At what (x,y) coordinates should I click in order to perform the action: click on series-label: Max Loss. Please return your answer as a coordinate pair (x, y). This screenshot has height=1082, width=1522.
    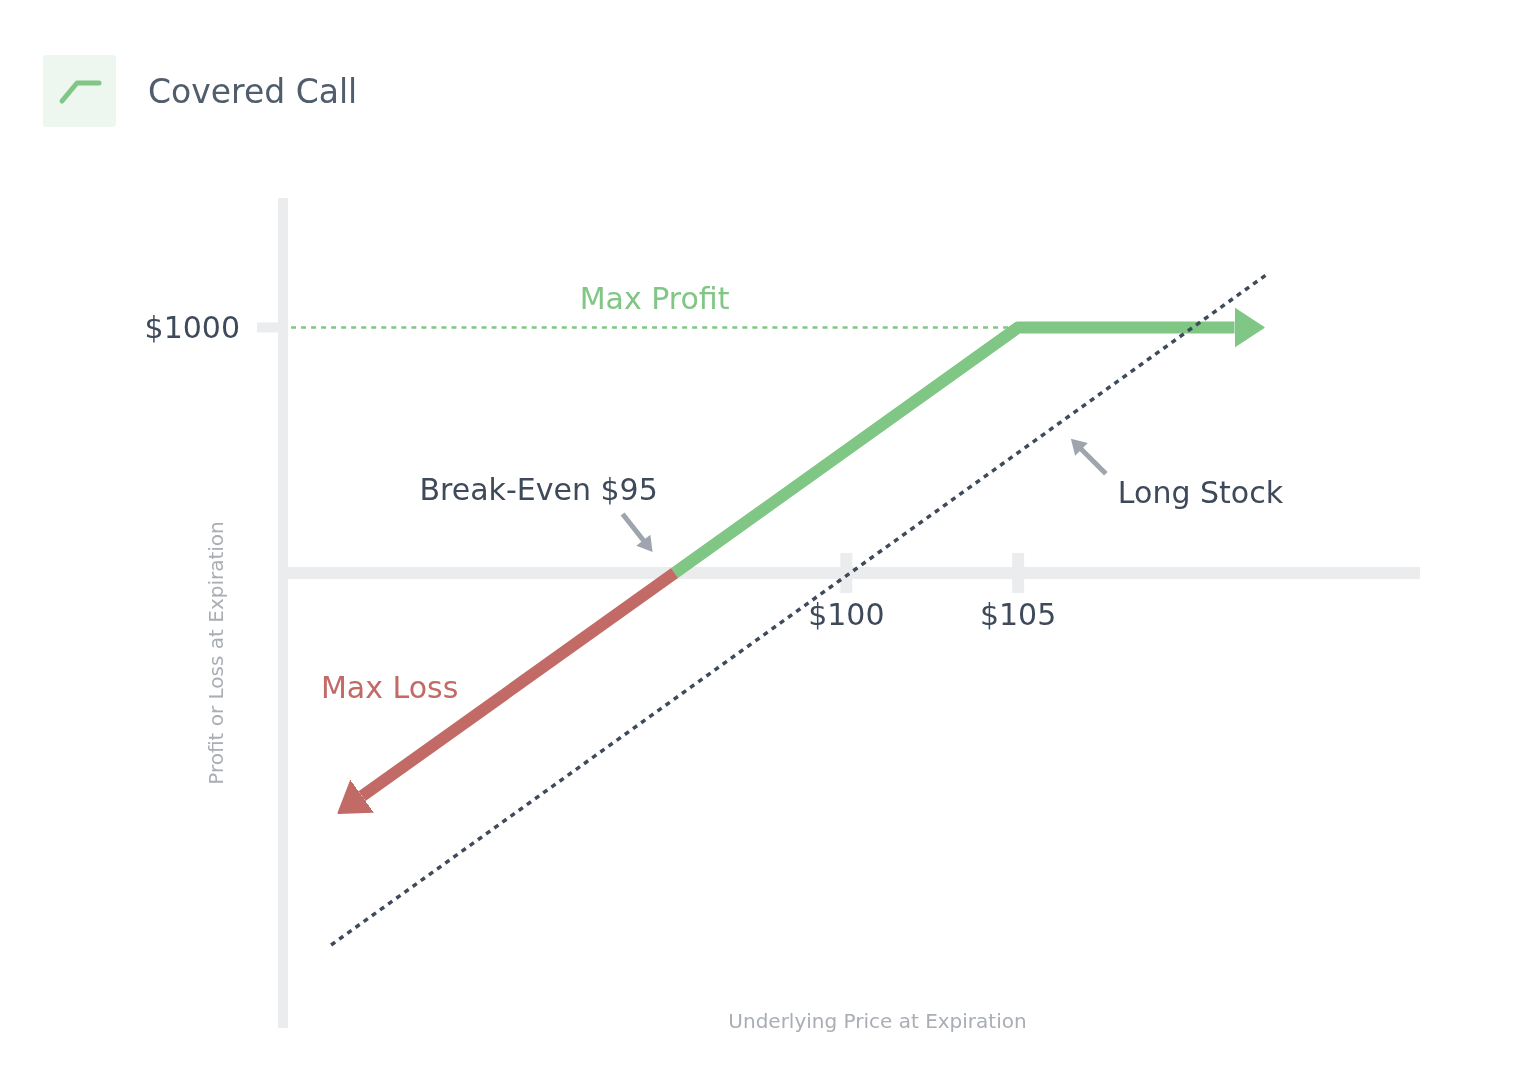
    Looking at the image, I should click on (389, 687).